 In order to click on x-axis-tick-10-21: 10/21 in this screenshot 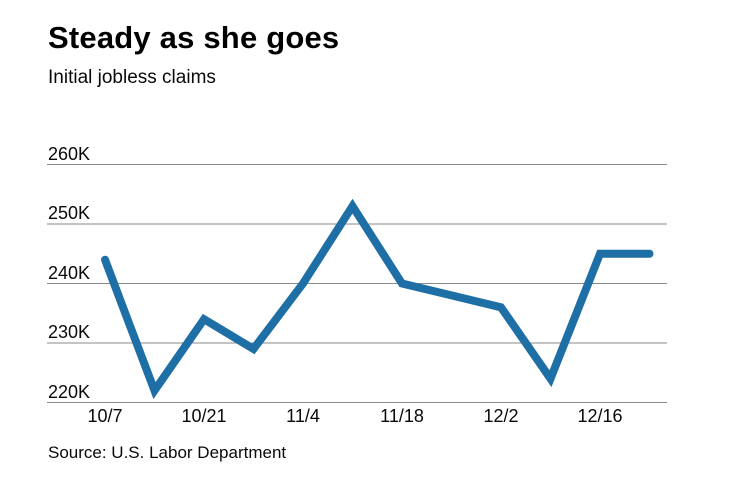, I will do `click(204, 416)`.